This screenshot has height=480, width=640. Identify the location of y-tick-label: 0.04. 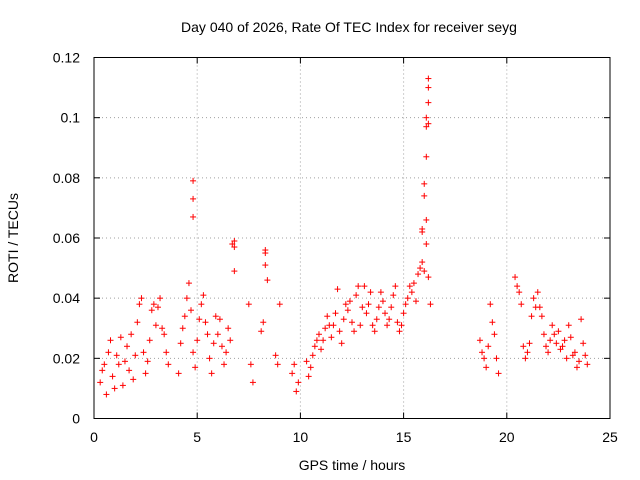
(66, 298).